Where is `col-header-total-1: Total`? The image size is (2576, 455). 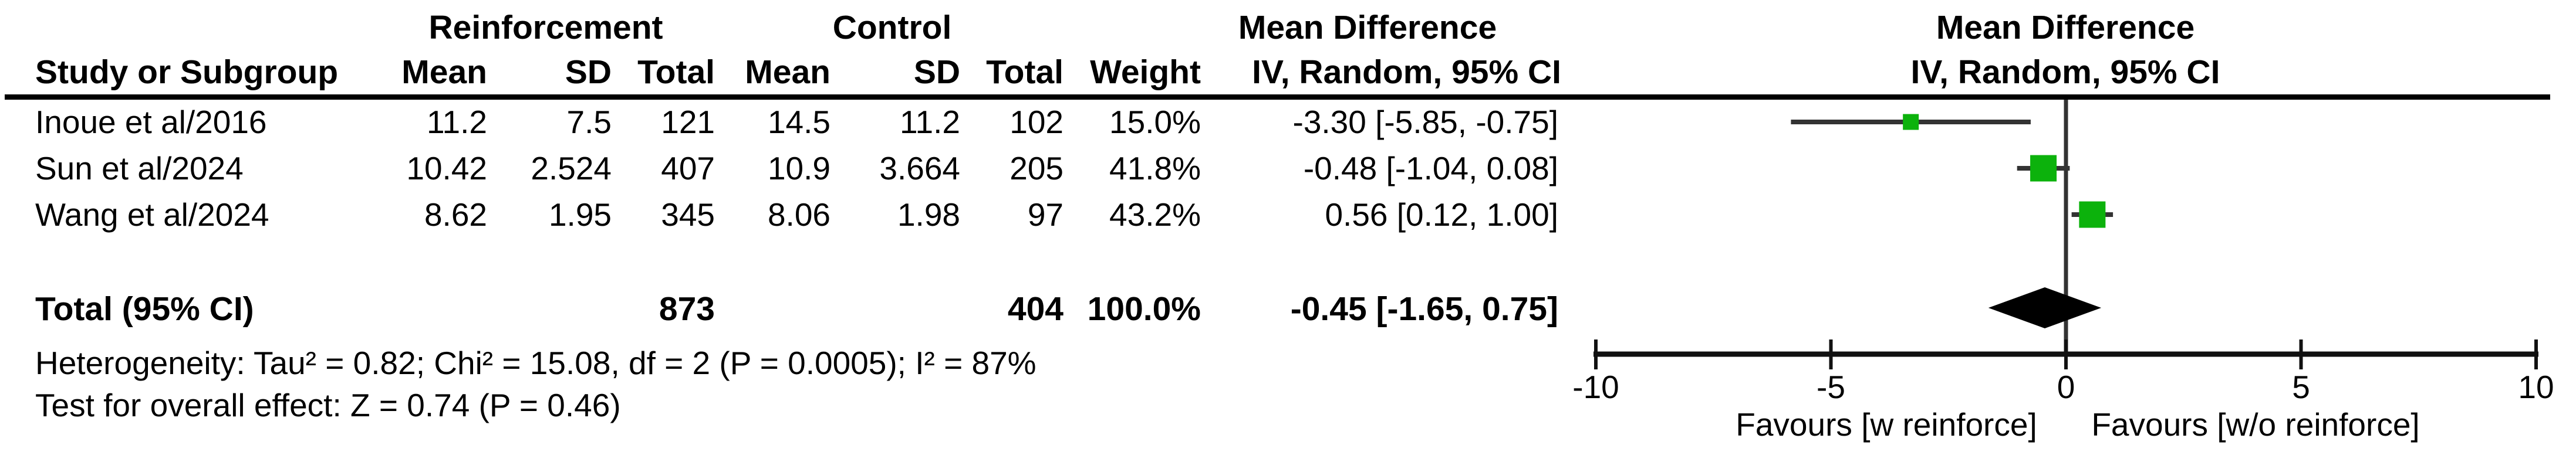
col-header-total-1: Total is located at coordinates (676, 72).